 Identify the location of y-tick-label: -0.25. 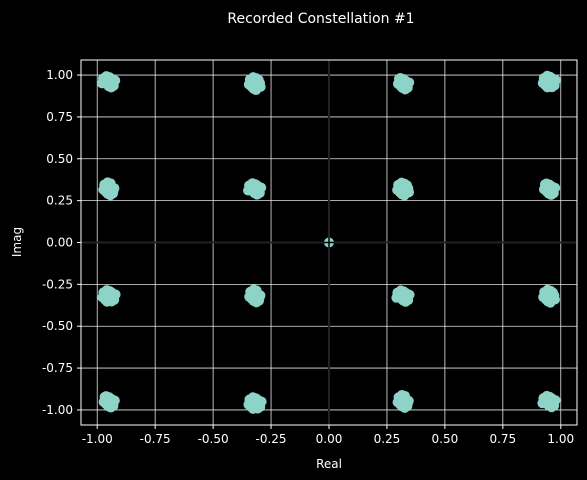
(57, 284).